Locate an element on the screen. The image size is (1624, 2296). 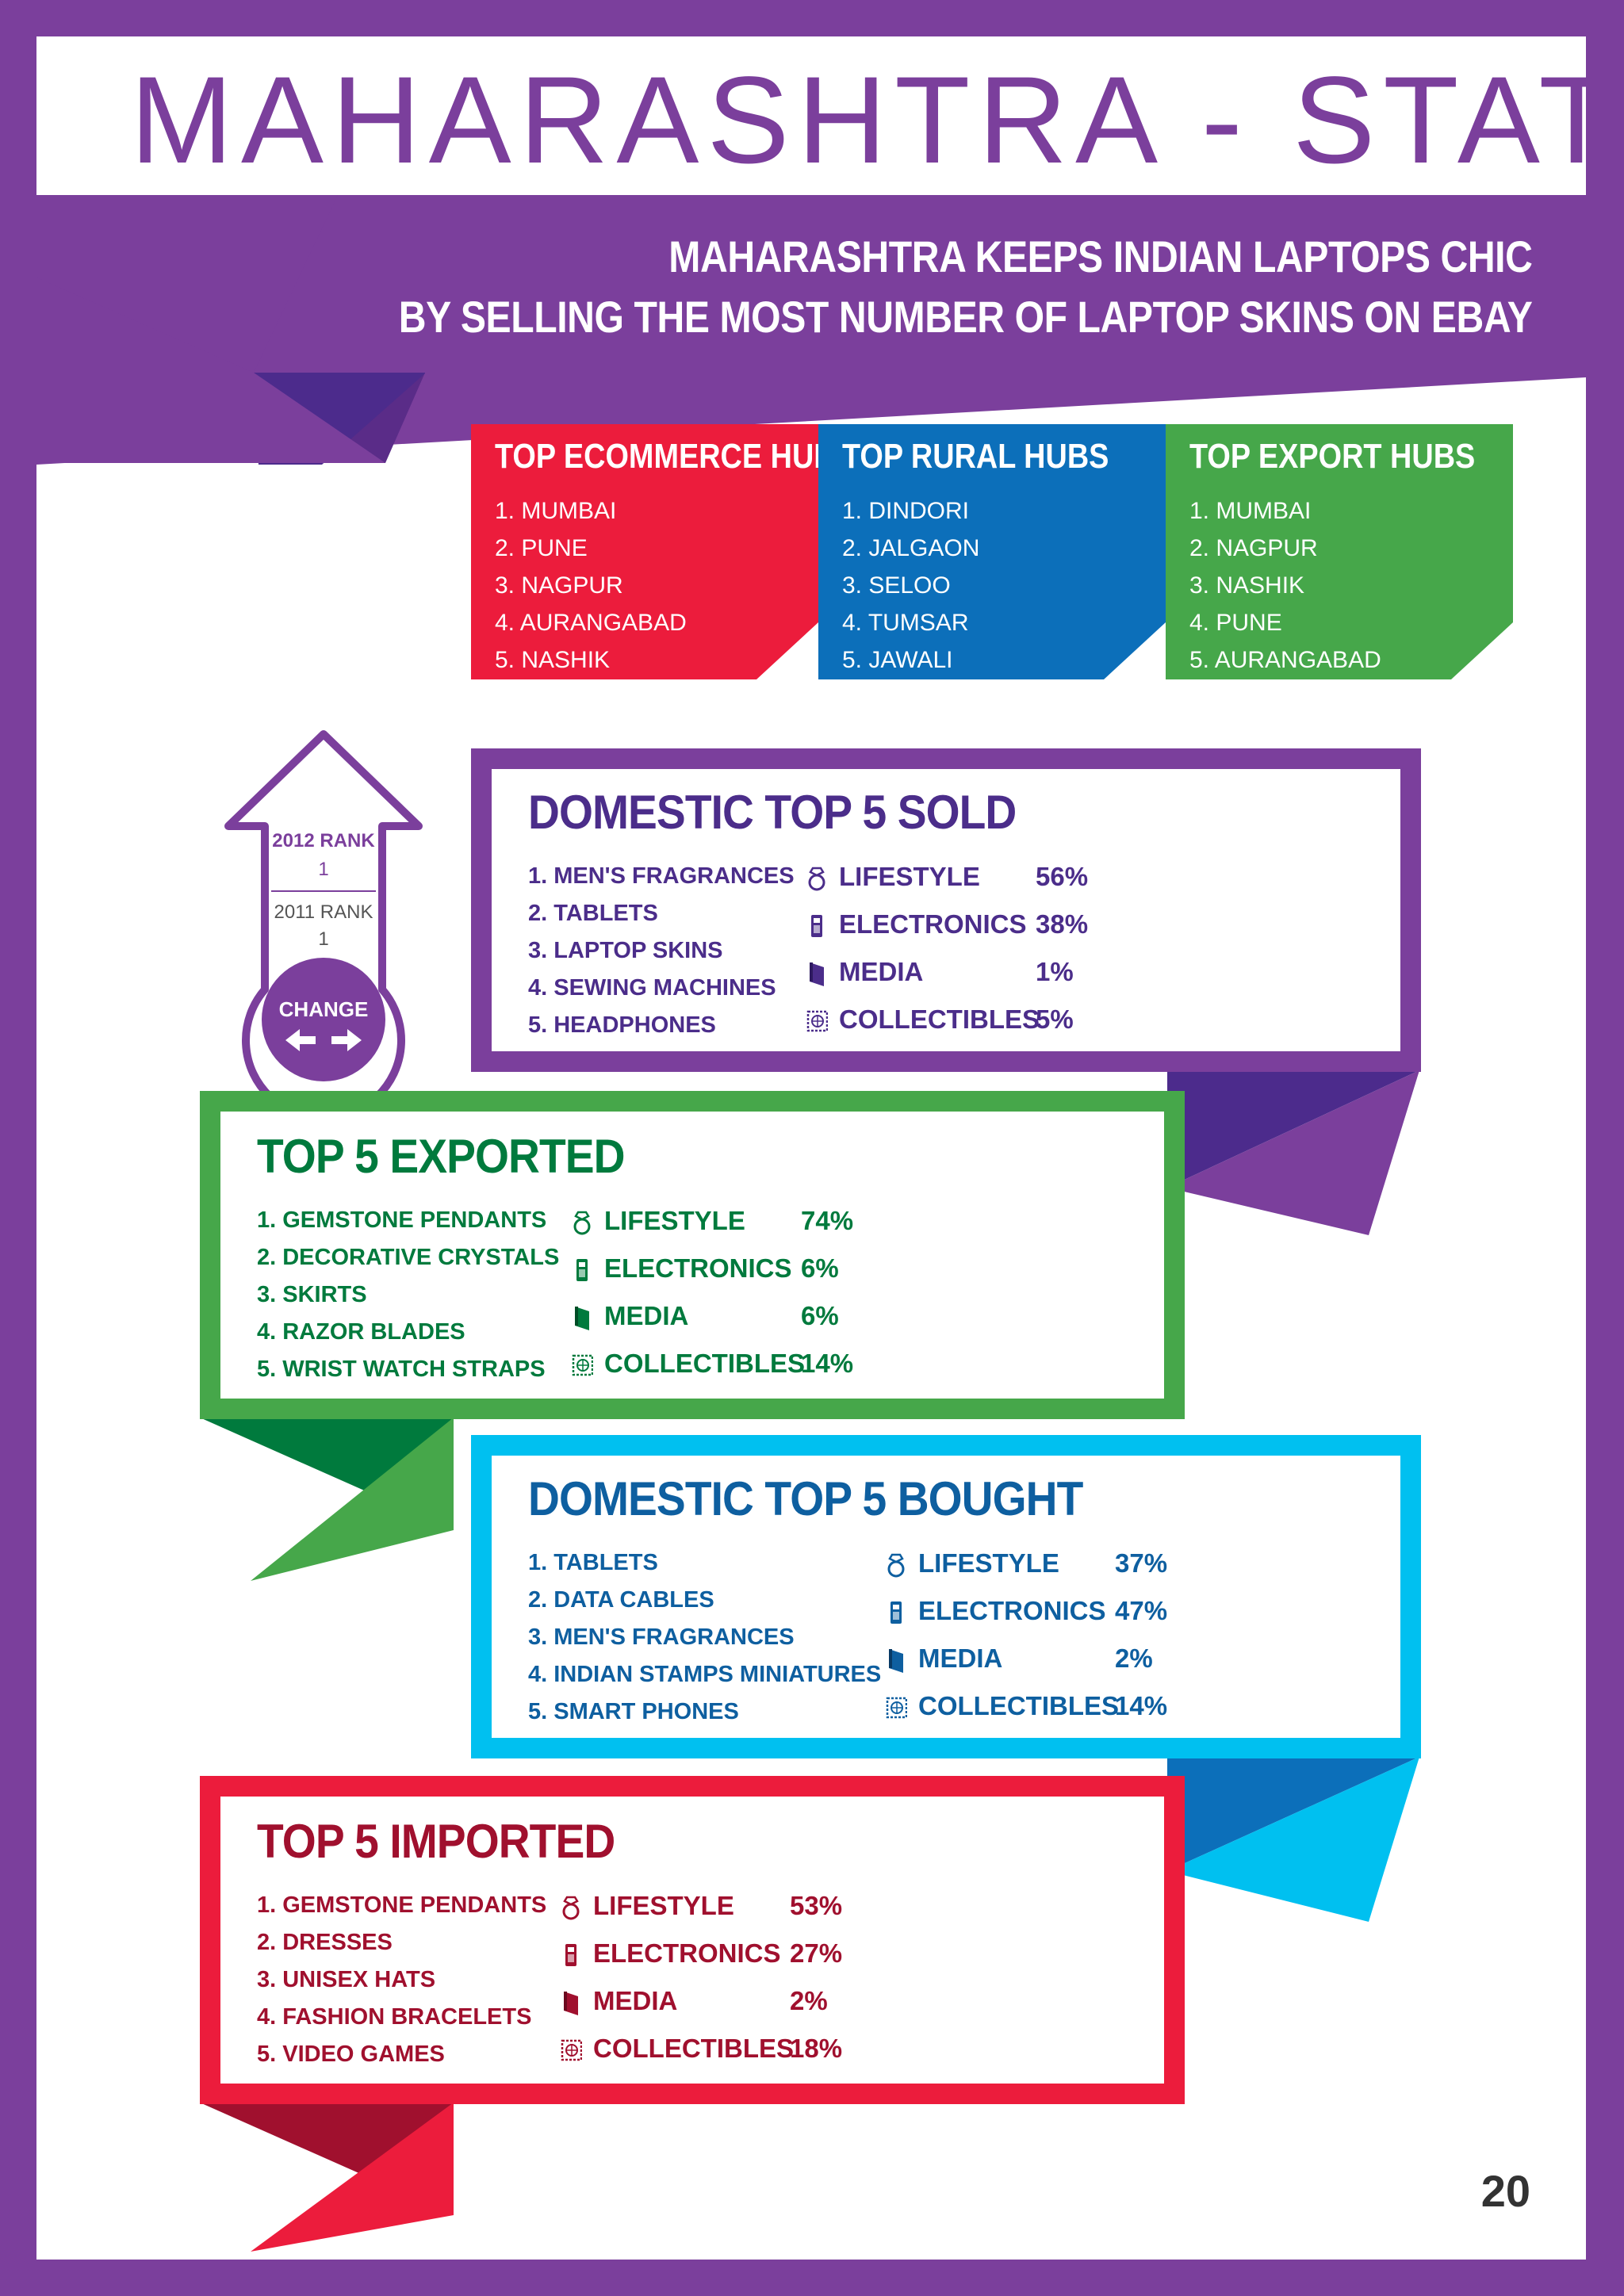
list-item: 5. WRIST WATCH STRAPS is located at coordinates (401, 1369).